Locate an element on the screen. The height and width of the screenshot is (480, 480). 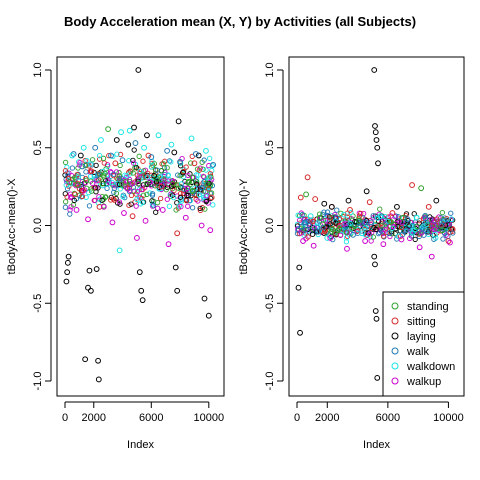
legend-marker-laying is located at coordinates (395, 336).